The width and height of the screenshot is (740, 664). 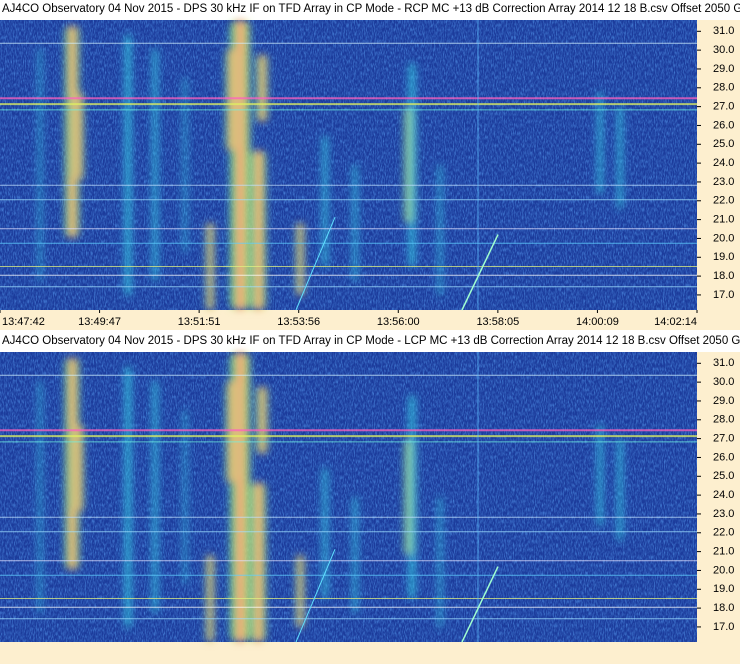 What do you see at coordinates (497, 322) in the screenshot?
I see `x-tick-label: 13:58:05` at bounding box center [497, 322].